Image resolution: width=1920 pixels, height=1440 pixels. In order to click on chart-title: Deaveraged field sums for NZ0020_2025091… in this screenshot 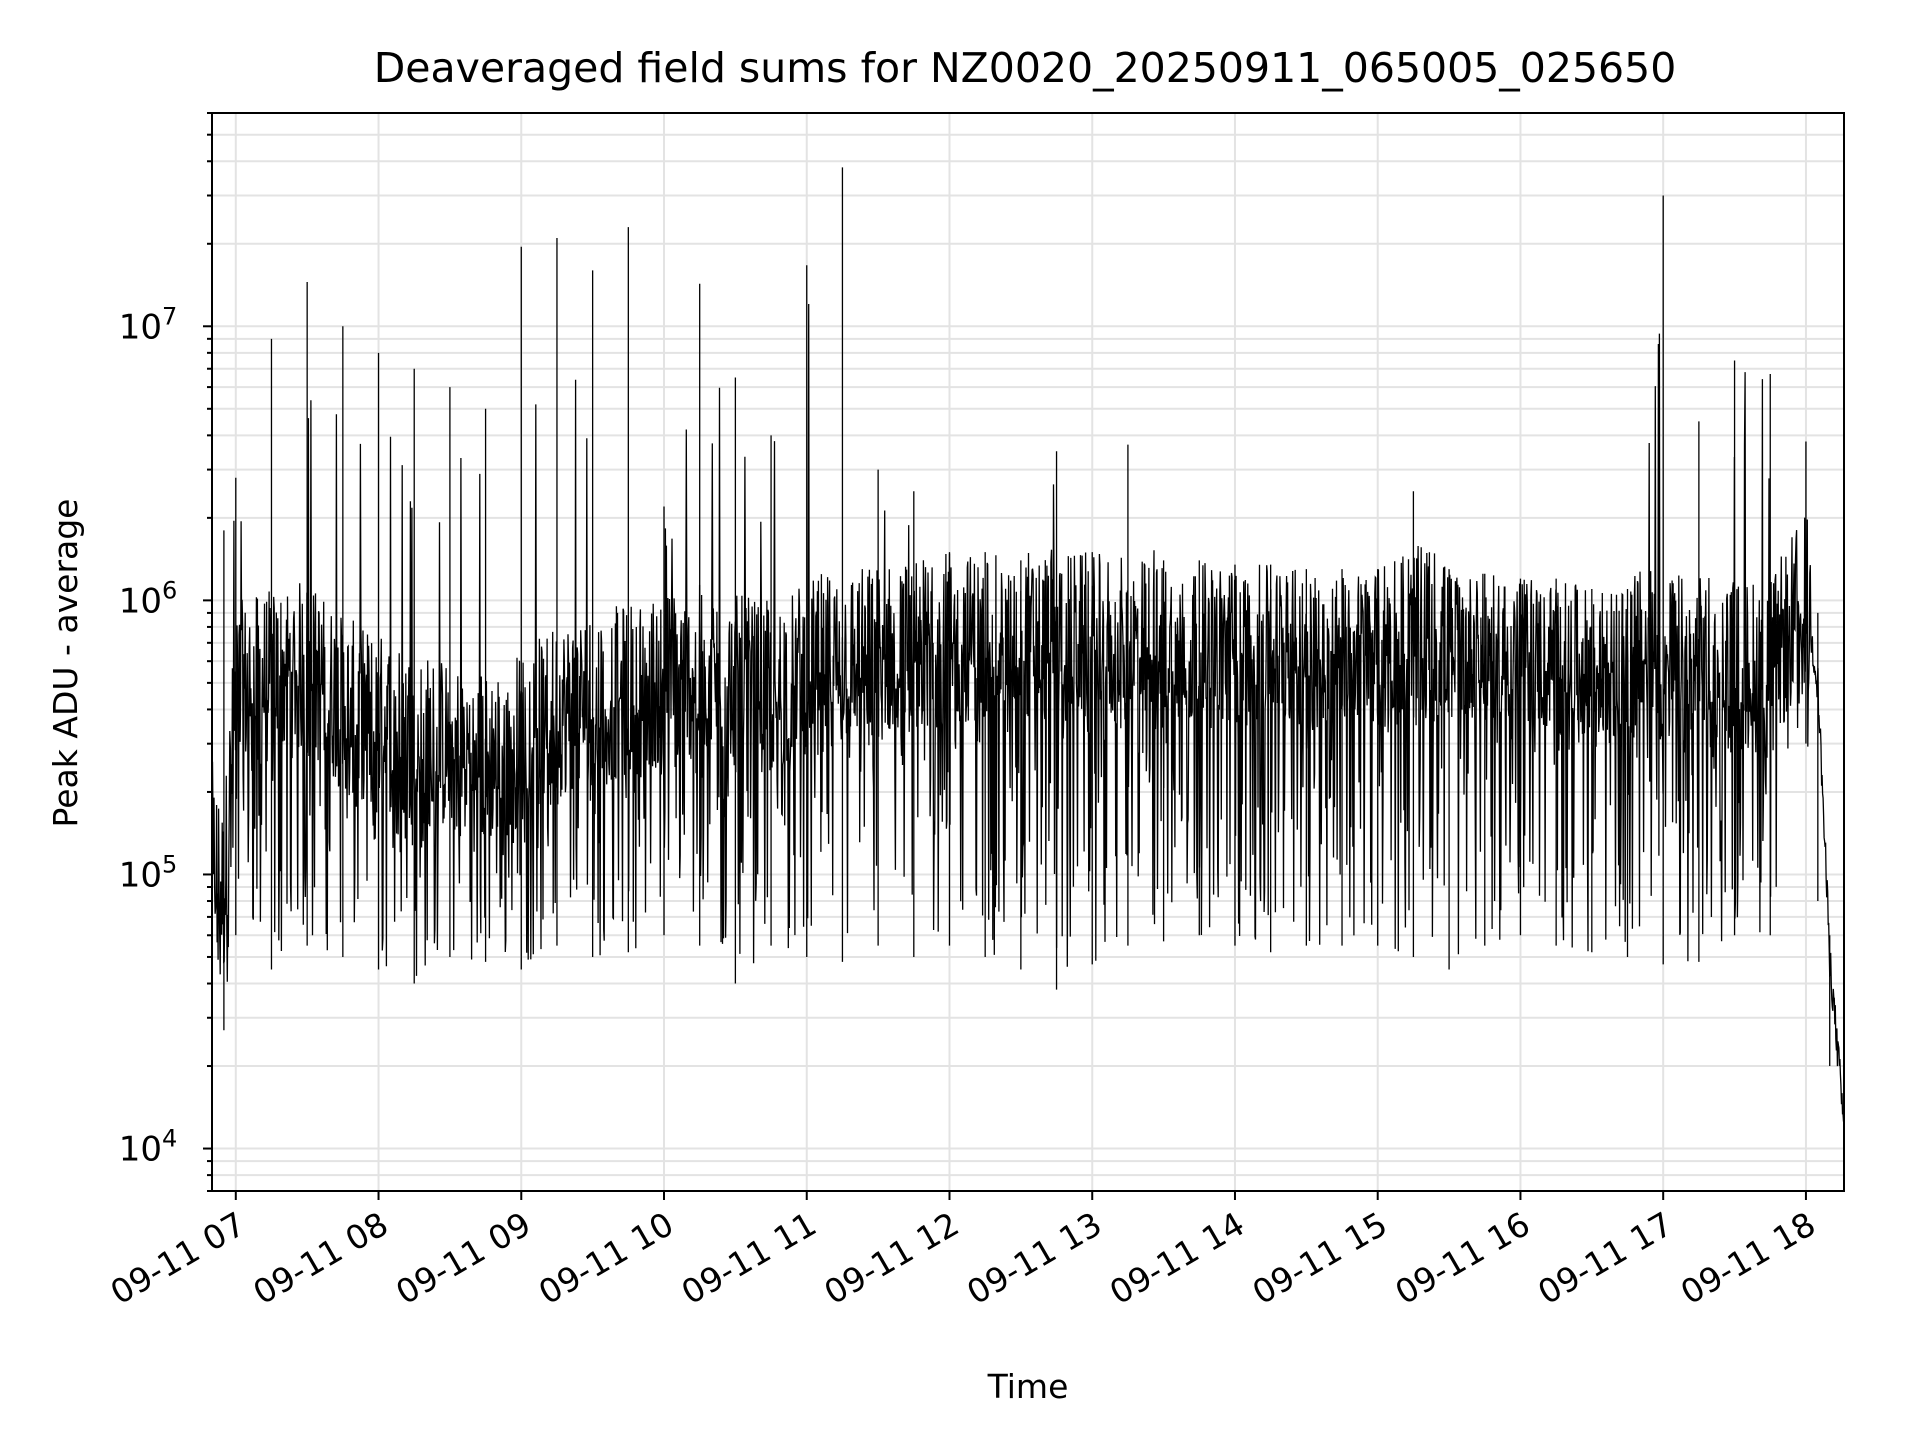, I will do `click(1025, 68)`.